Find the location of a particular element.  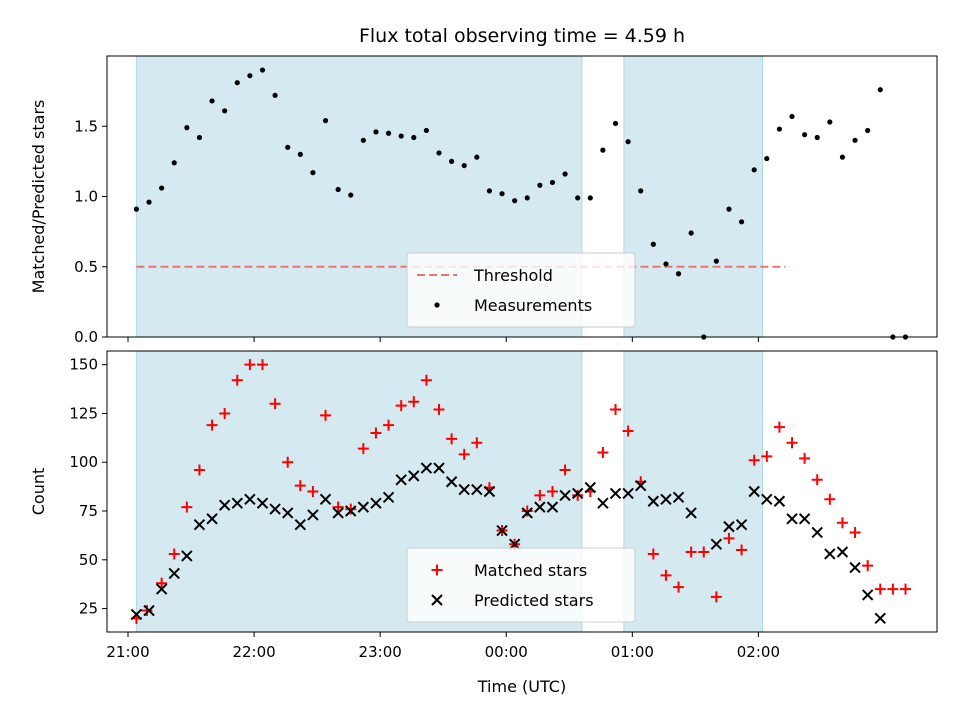

ratio-legend: Threshold Measurements is located at coordinates (521, 290).